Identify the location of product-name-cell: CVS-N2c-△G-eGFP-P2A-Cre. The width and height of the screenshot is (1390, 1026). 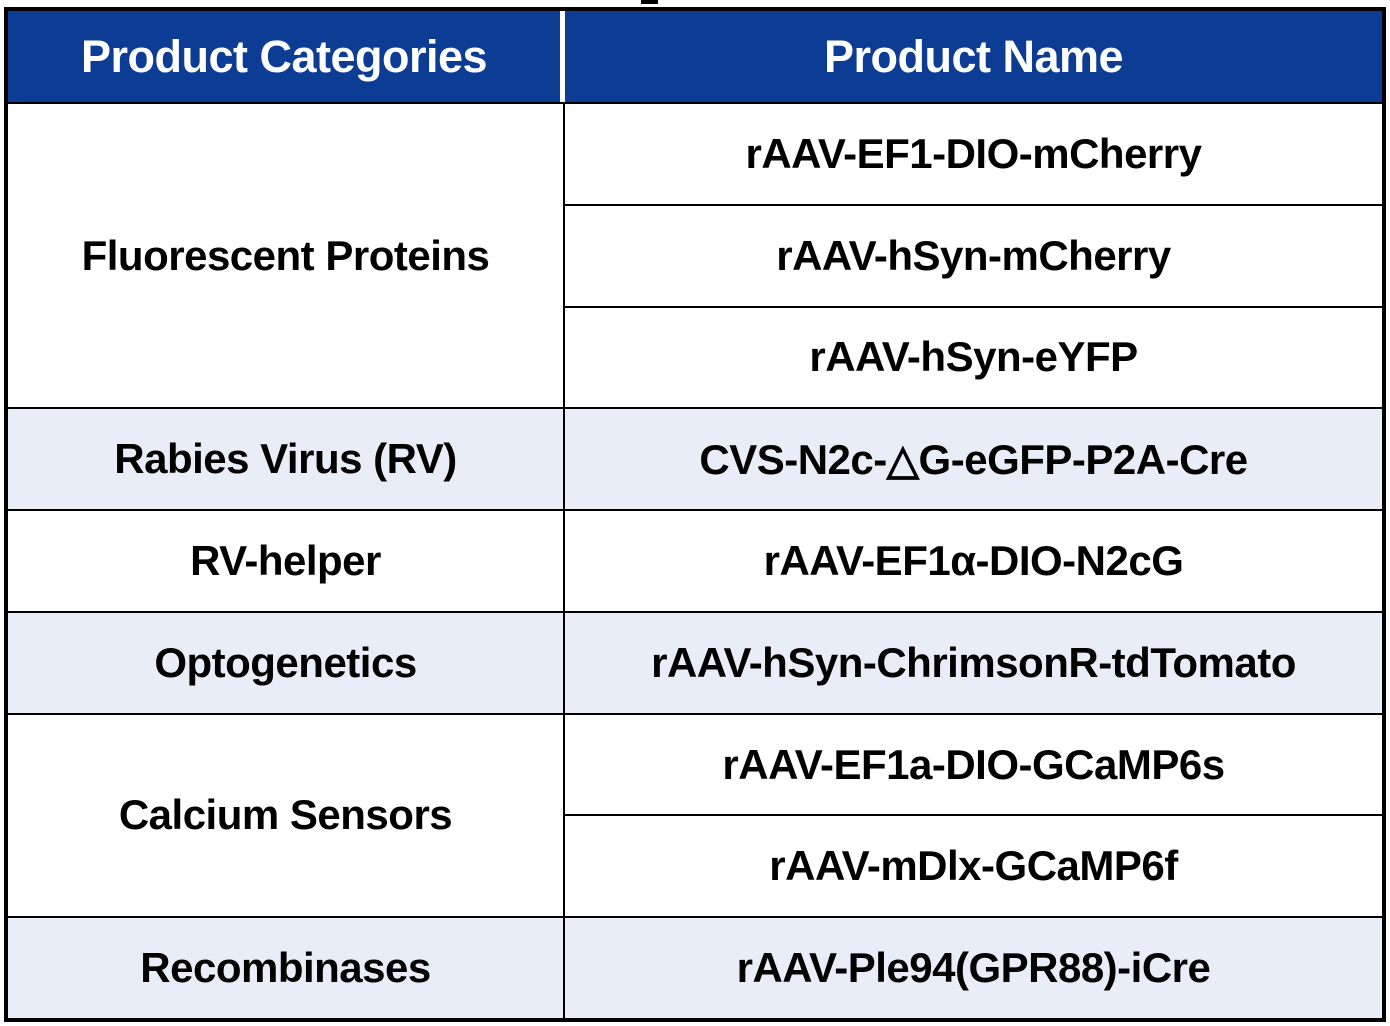
(973, 458).